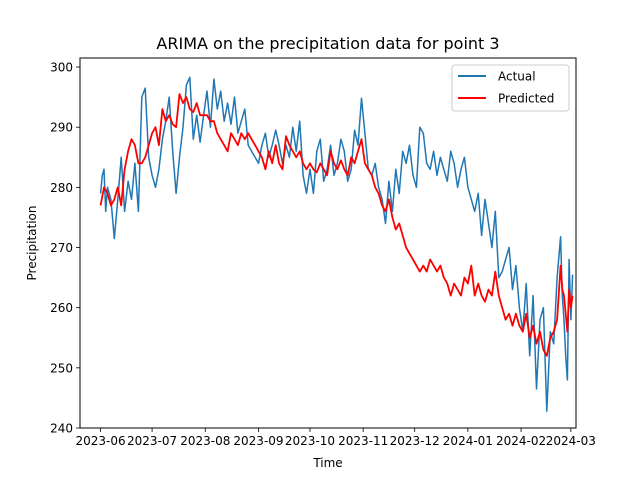 The image size is (640, 480). I want to click on x-axis-label: Time, so click(327, 463).